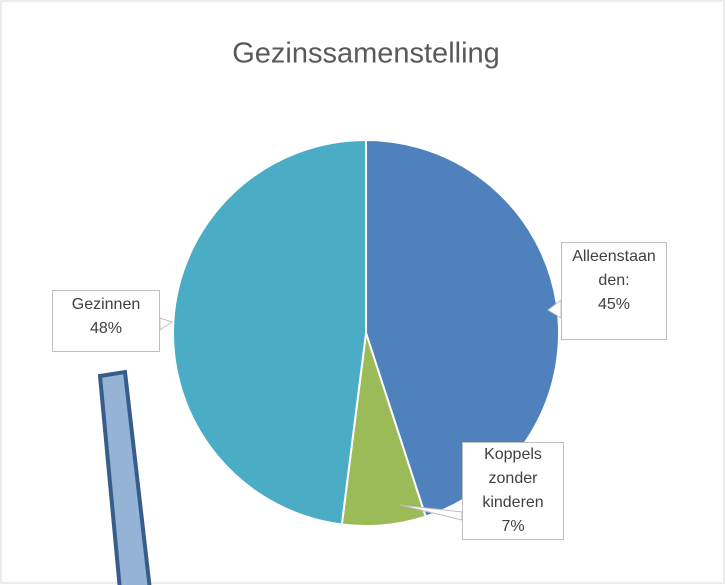 This screenshot has width=726, height=585. I want to click on label-category: Alleenstaanden:, so click(614, 268).